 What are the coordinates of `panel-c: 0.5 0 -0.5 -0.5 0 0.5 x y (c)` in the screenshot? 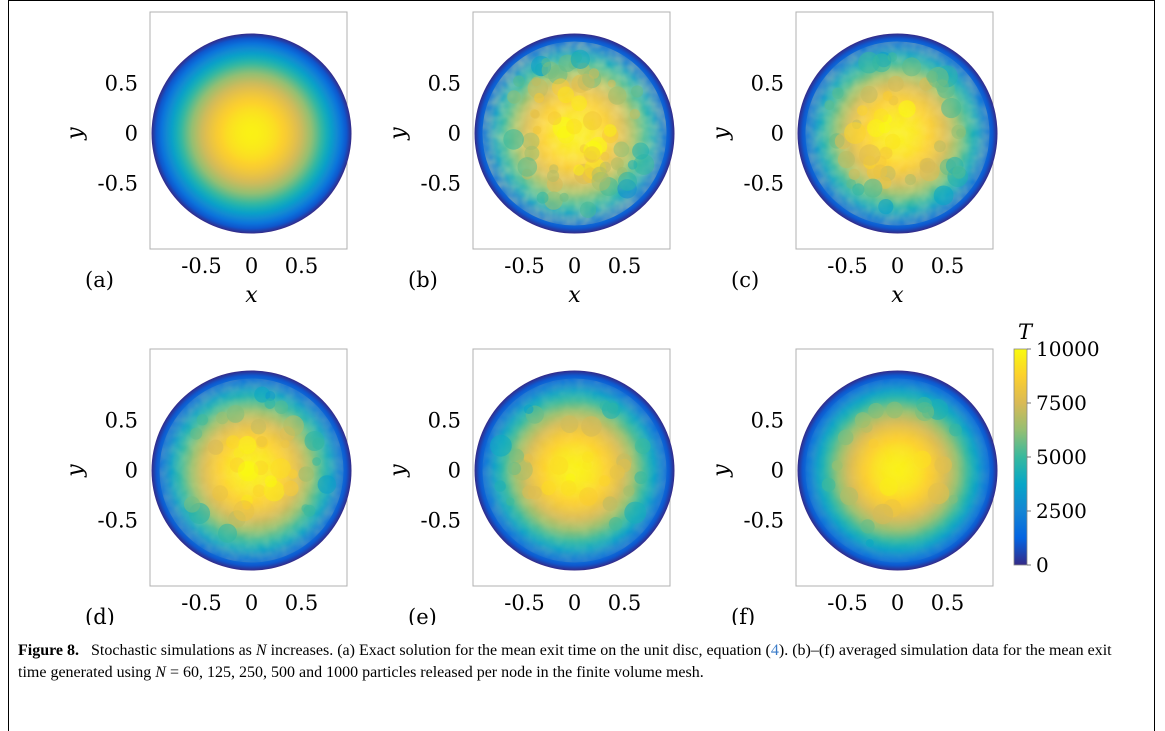 It's located at (853, 159).